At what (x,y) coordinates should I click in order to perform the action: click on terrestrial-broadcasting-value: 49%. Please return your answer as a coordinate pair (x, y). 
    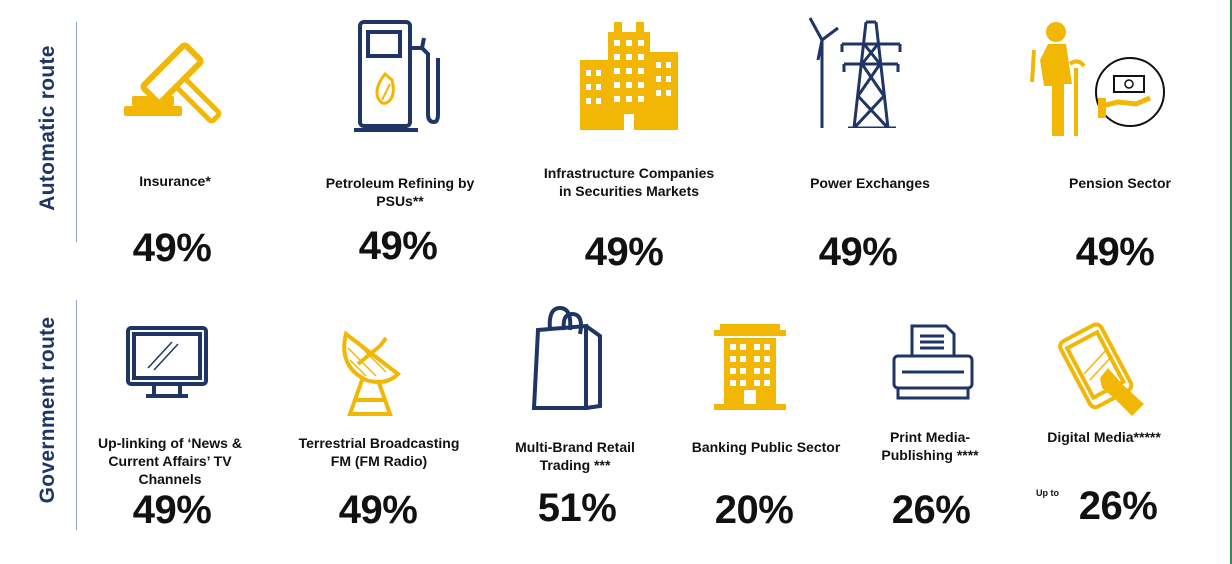
    Looking at the image, I should click on (378, 510).